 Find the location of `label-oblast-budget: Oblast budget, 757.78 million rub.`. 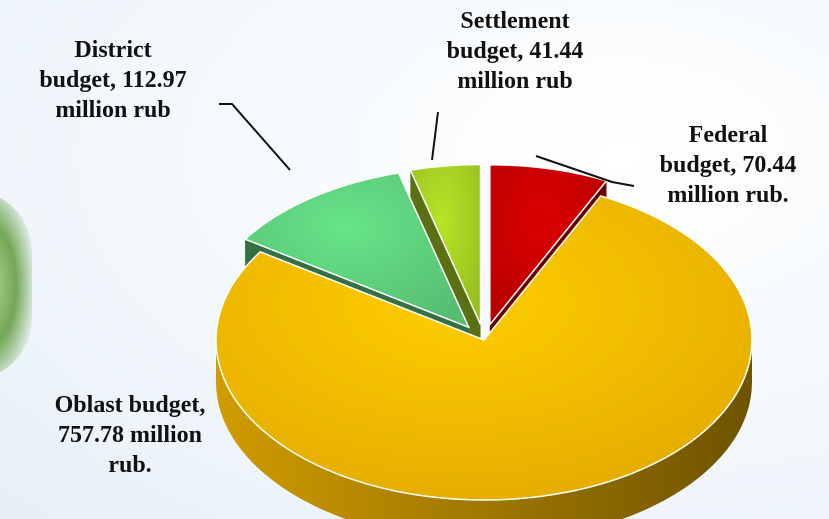

label-oblast-budget: Oblast budget, 757.78 million rub. is located at coordinates (130, 435).